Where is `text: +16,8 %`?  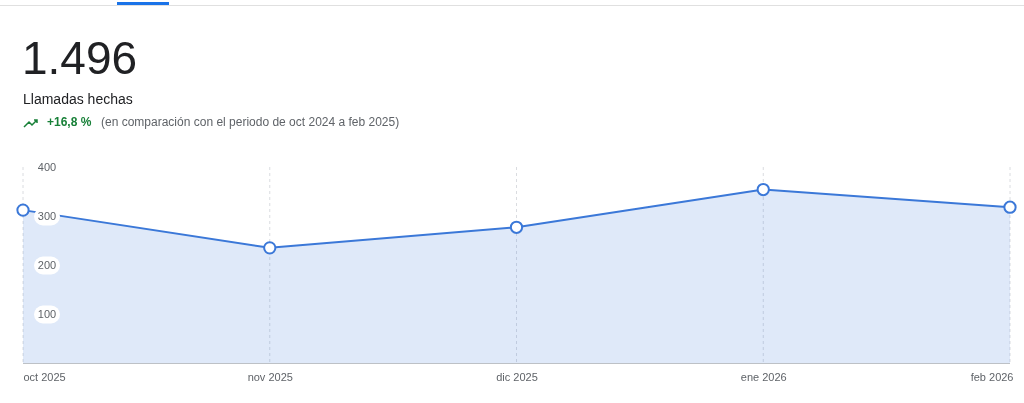
text: +16,8 % is located at coordinates (69, 122).